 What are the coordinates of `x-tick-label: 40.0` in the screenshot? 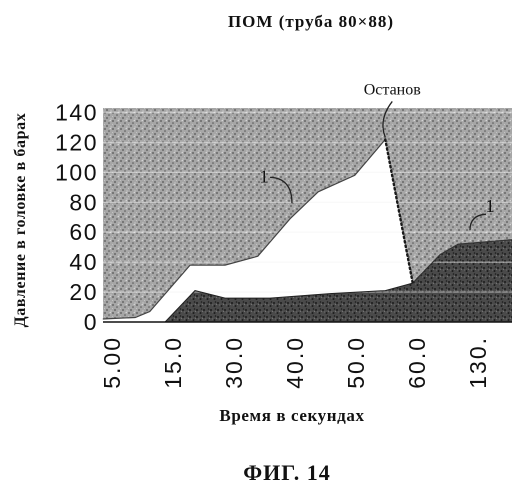 It's located at (295, 362).